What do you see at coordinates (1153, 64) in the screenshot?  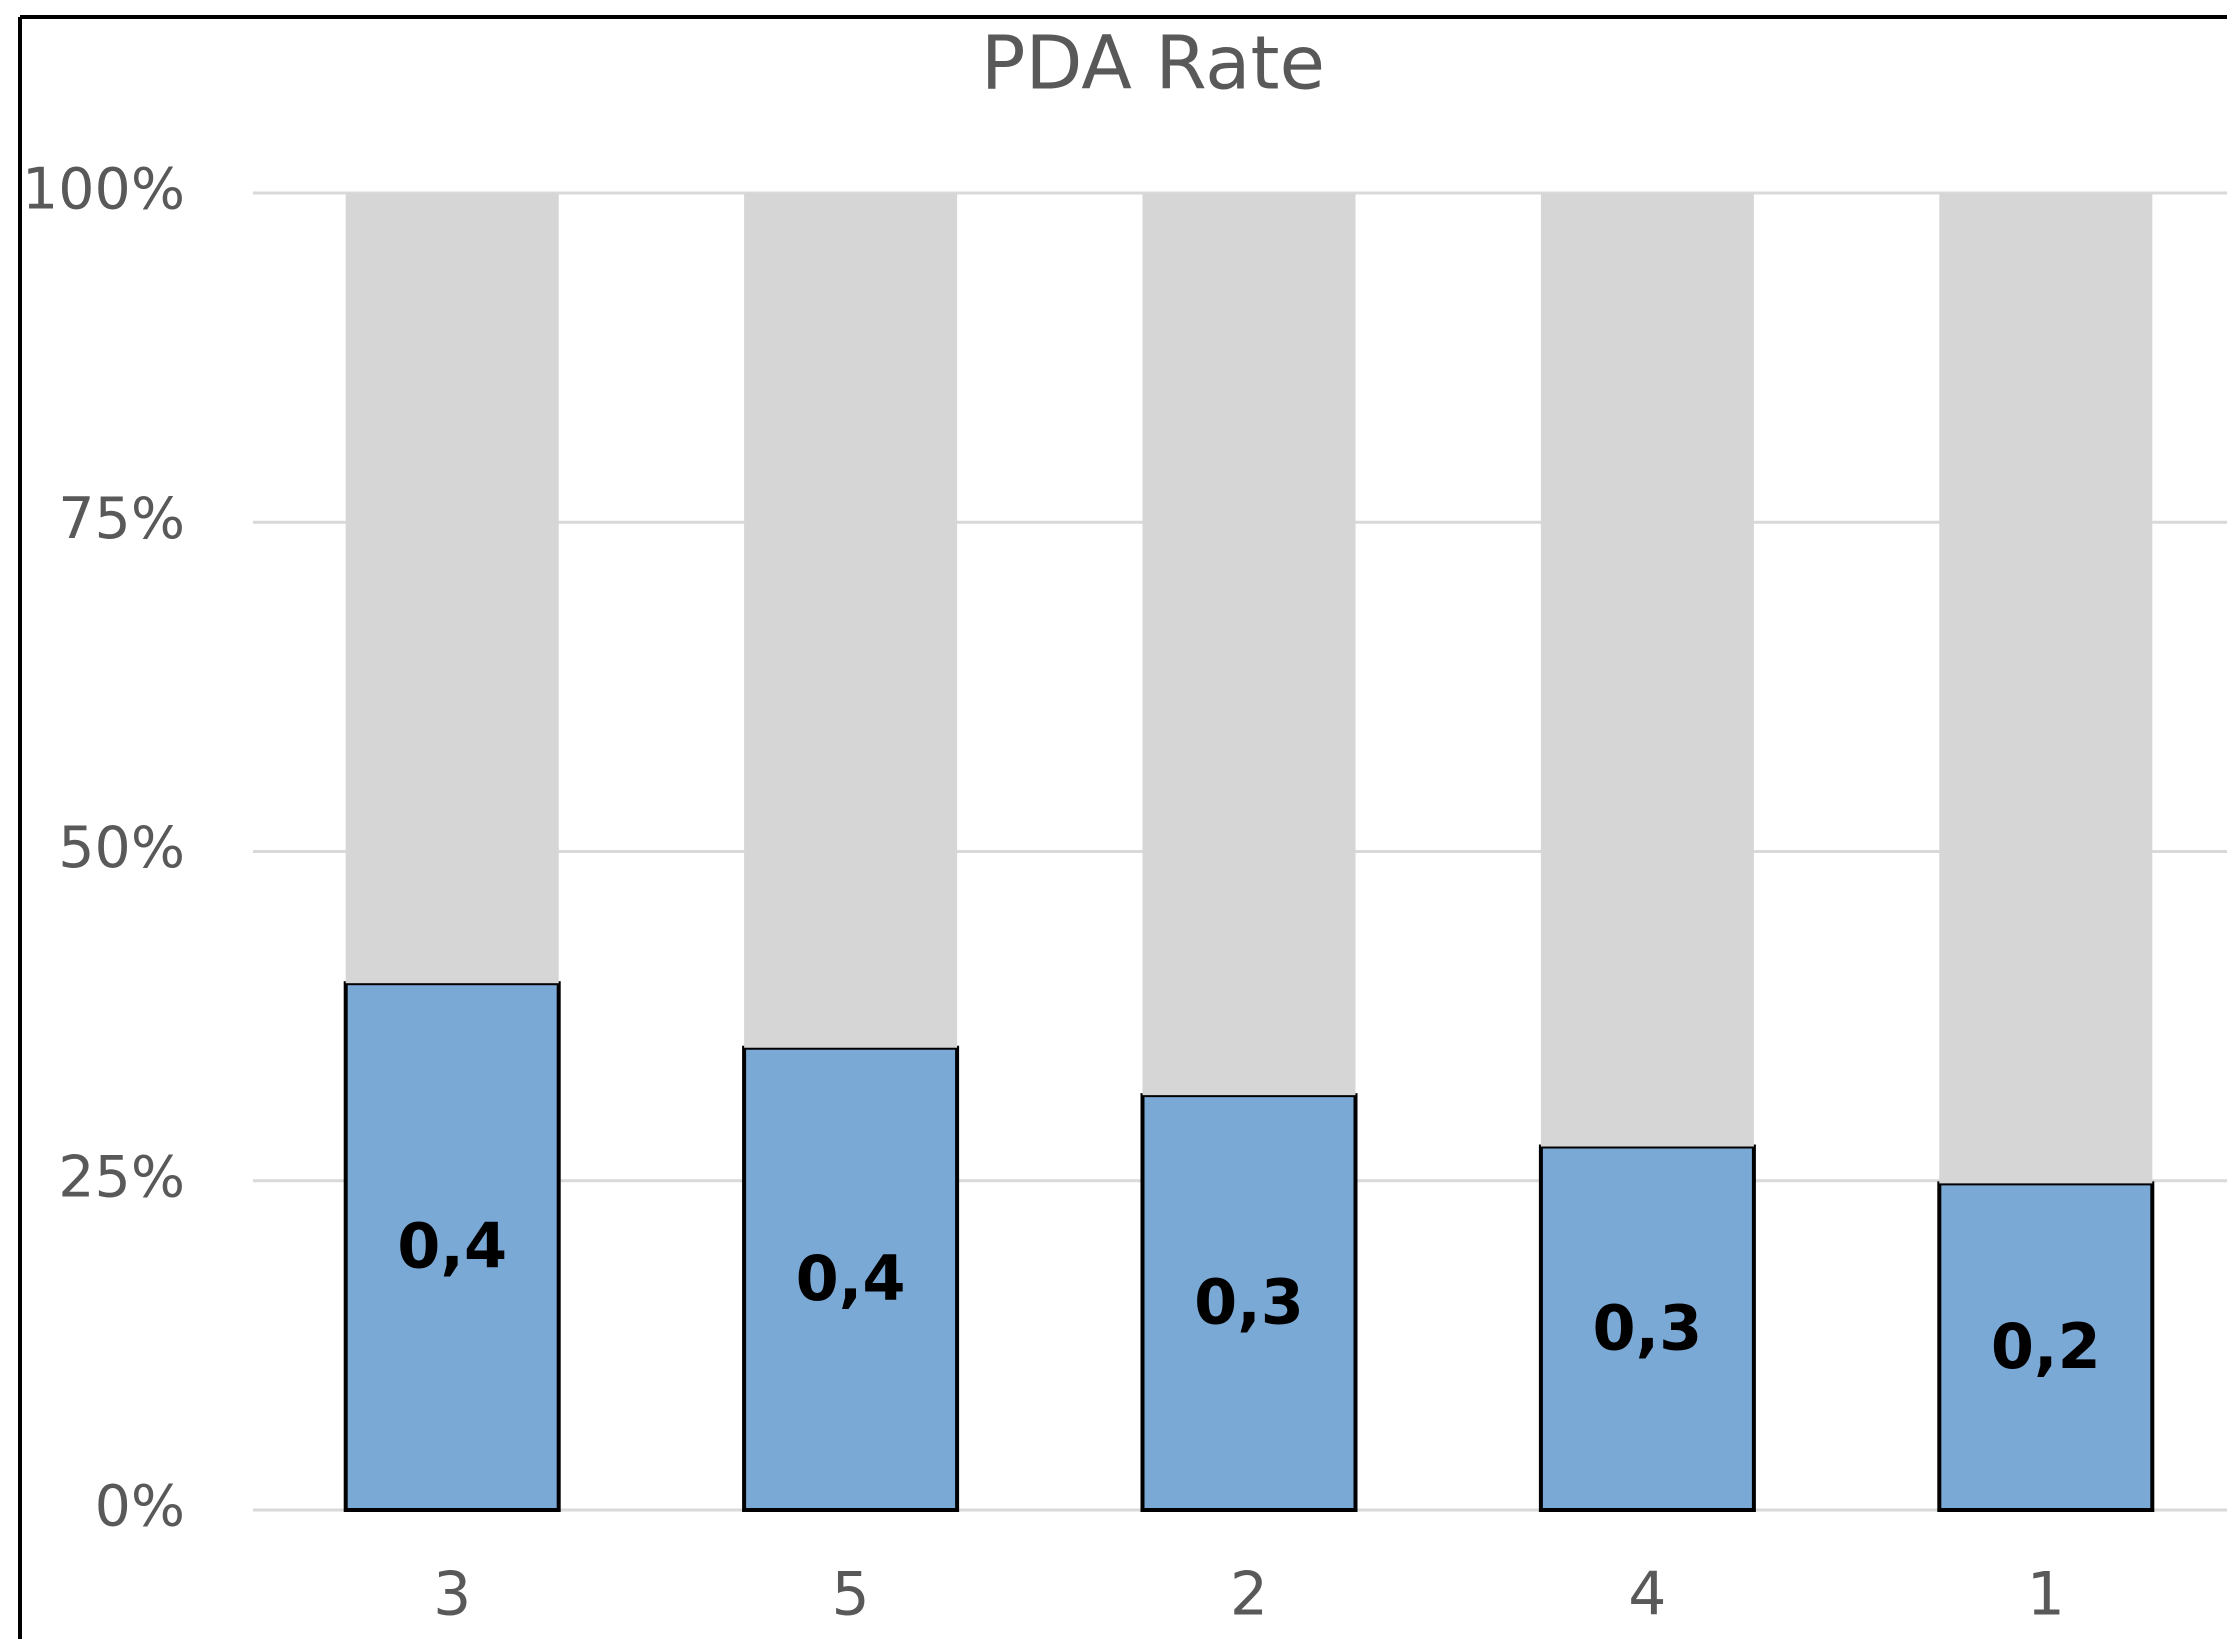 I see `chart-title: PDA Rate` at bounding box center [1153, 64].